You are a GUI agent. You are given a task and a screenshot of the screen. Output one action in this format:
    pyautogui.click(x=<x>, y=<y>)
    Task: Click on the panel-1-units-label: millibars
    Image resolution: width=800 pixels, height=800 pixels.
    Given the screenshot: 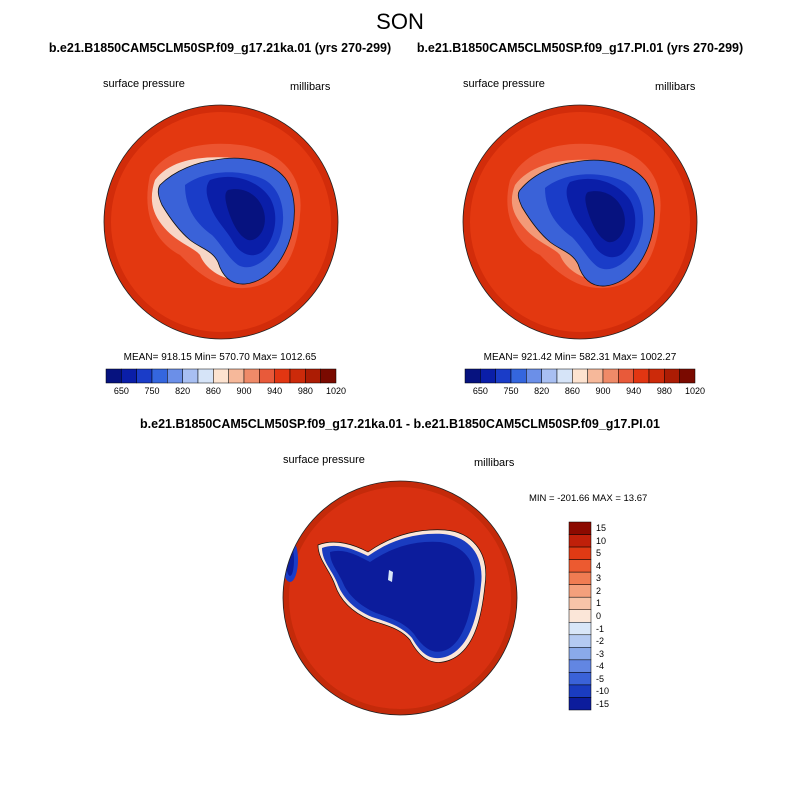 What is the action you would take?
    pyautogui.click(x=310, y=87)
    